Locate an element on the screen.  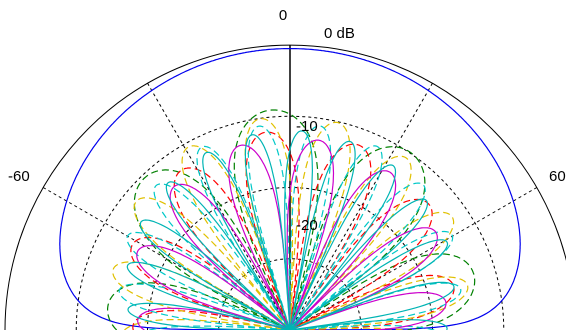
angle-label-minus60: -60 is located at coordinates (19, 176).